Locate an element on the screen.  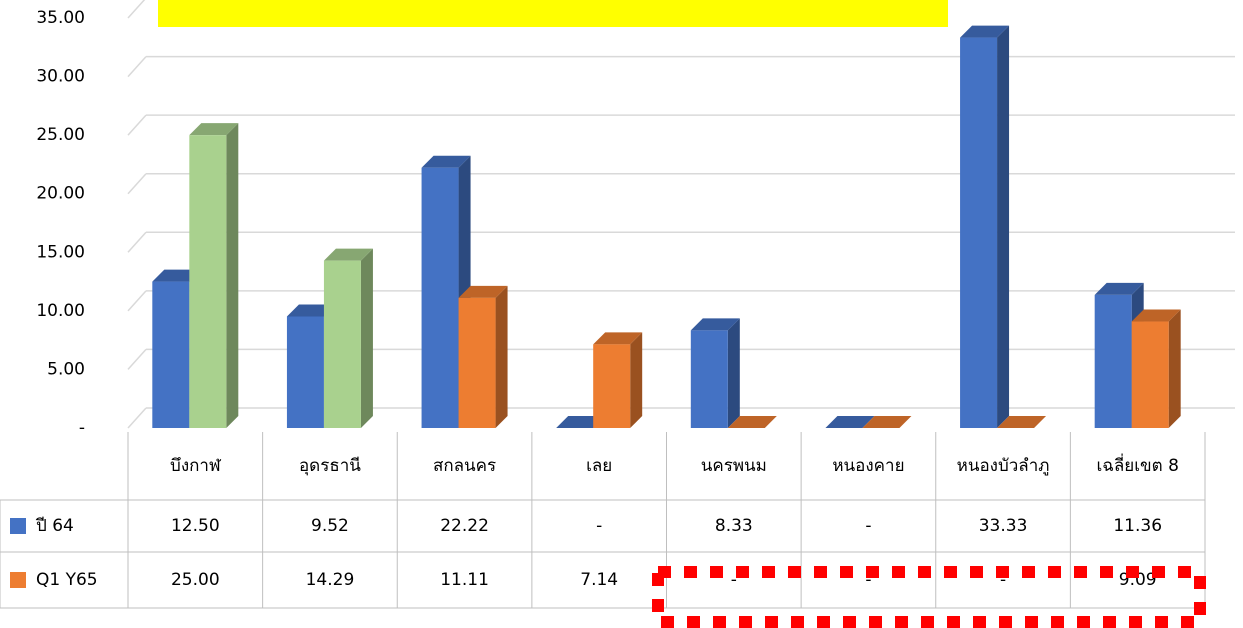
value-label: 7.14 is located at coordinates (599, 580).